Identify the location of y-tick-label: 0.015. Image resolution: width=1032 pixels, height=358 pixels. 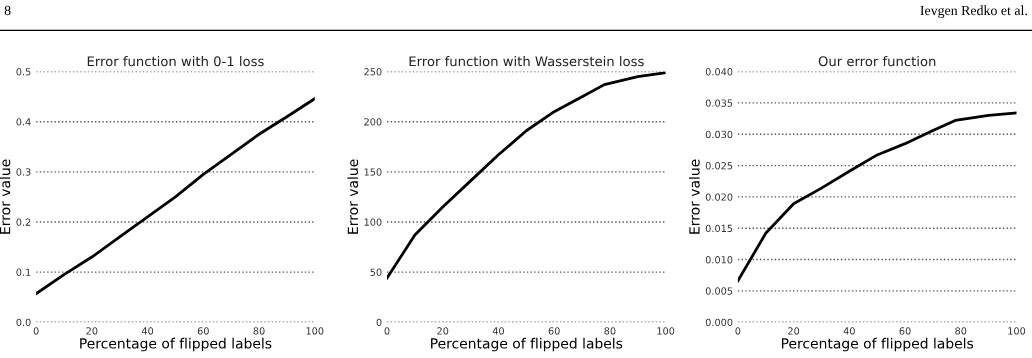
(719, 228).